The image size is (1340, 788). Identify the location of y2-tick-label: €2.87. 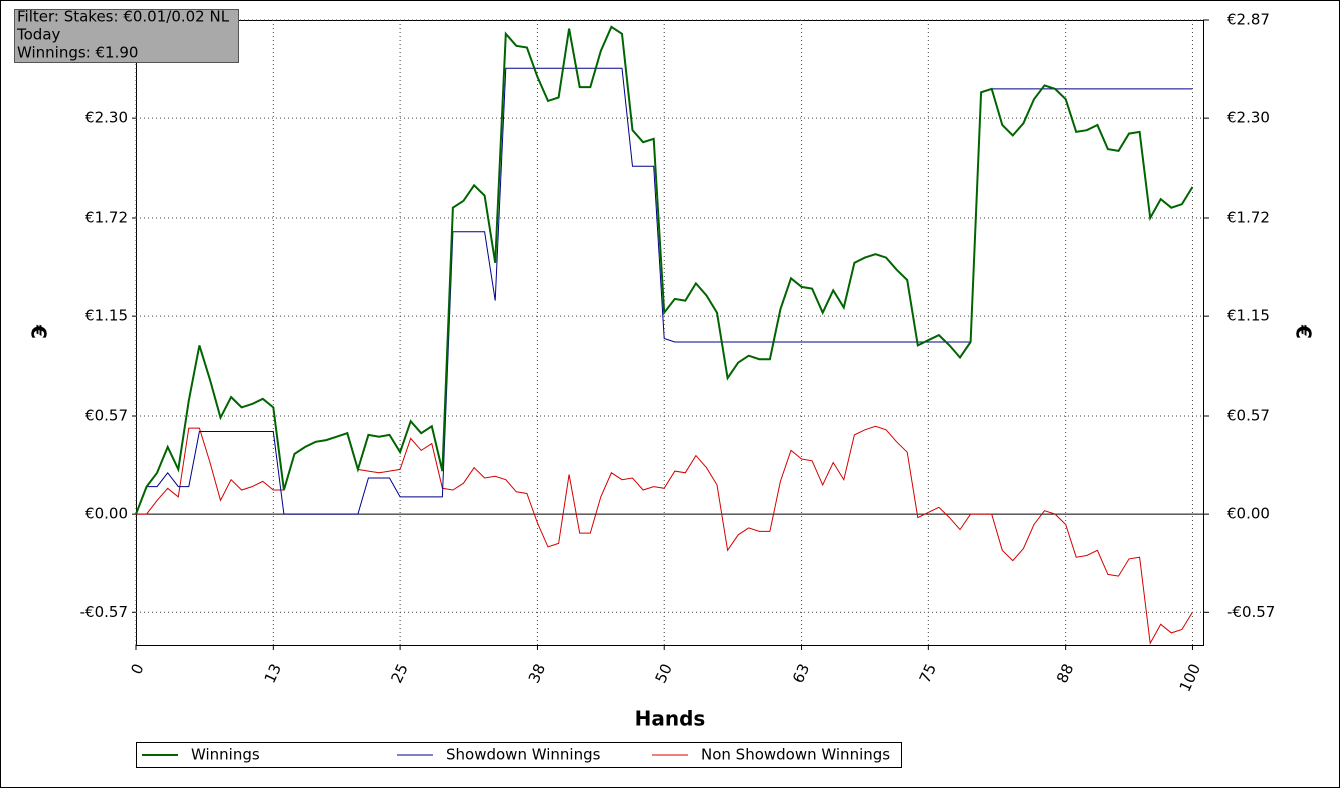
(1248, 20).